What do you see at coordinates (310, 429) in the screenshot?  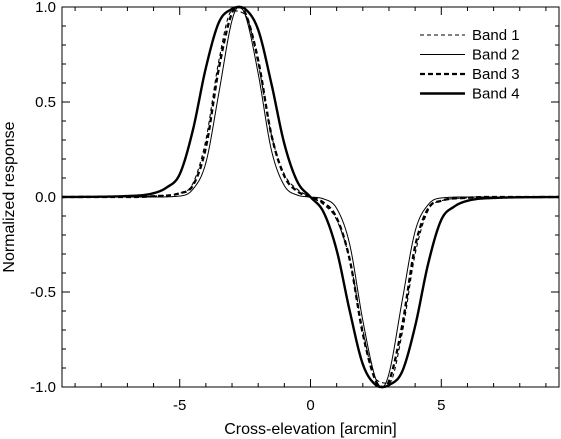 I see `x-axis-label: Cross-elevation [arcmin]` at bounding box center [310, 429].